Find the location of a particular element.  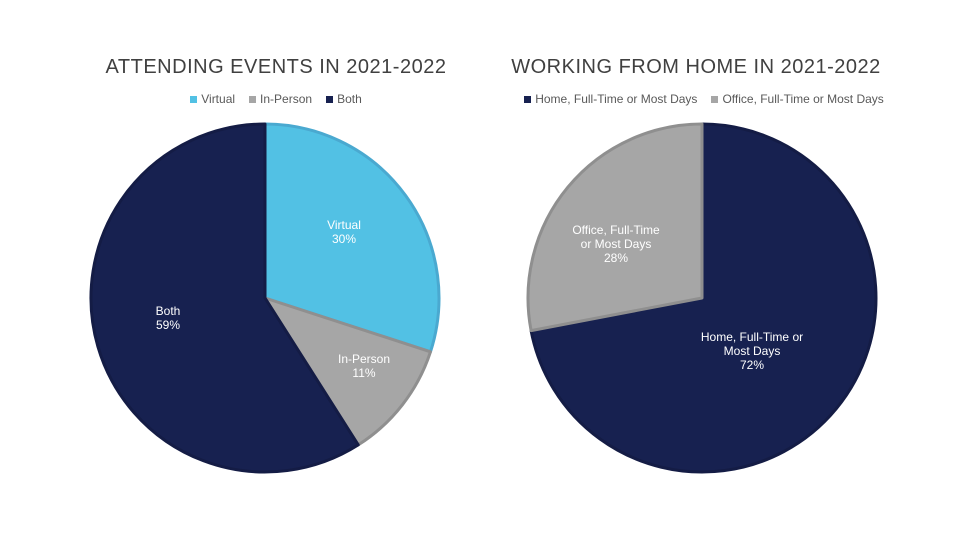

data-label-wfh-office-full-time-or-most-days: Office, Full-Time or Most Days 28% is located at coordinates (616, 244).